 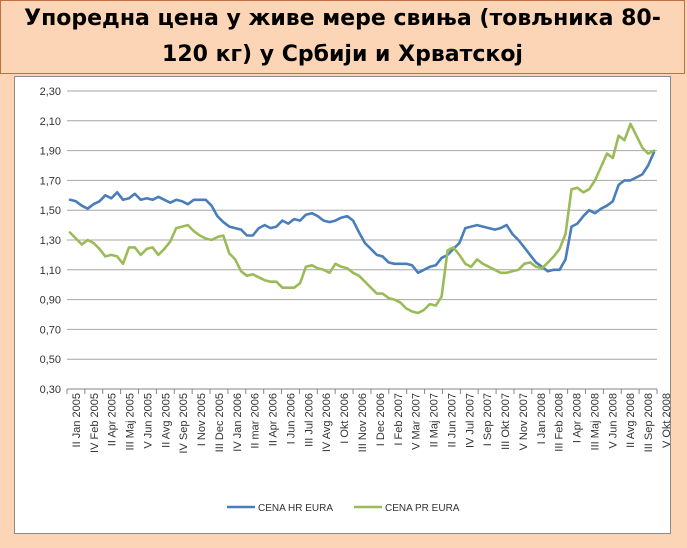 What do you see at coordinates (295, 508) in the screenshot?
I see `legend-label: CENA HR EURA` at bounding box center [295, 508].